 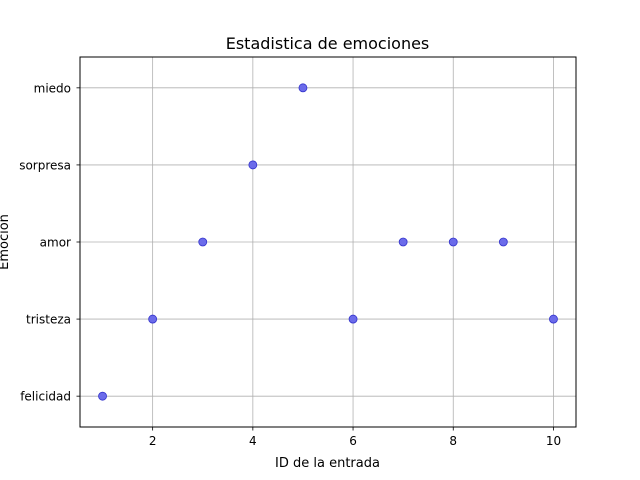 What do you see at coordinates (6, 242) in the screenshot?
I see `y-axis-label: Emoción` at bounding box center [6, 242].